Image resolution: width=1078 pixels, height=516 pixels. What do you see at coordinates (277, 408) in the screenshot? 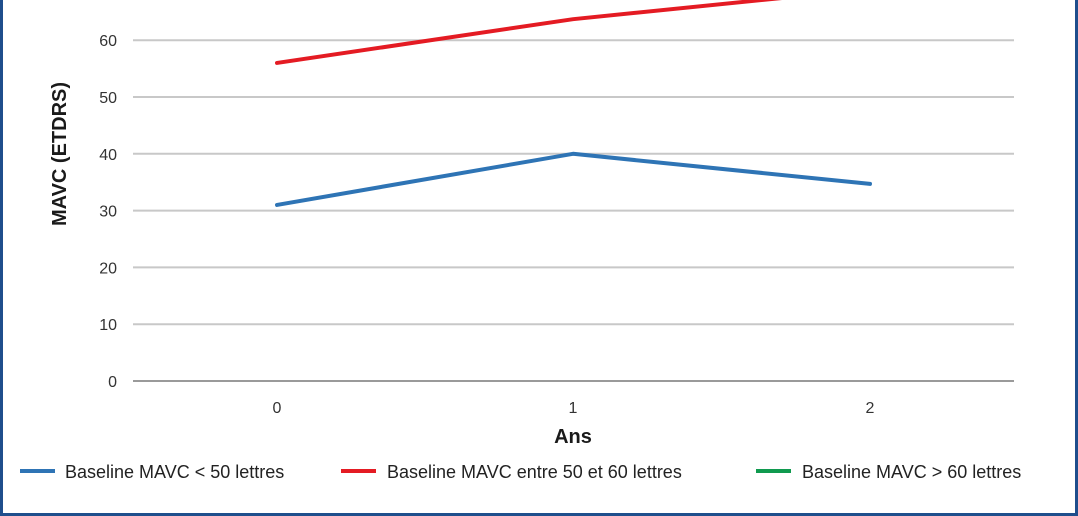
I see `x-tick-label: 0` at bounding box center [277, 408].